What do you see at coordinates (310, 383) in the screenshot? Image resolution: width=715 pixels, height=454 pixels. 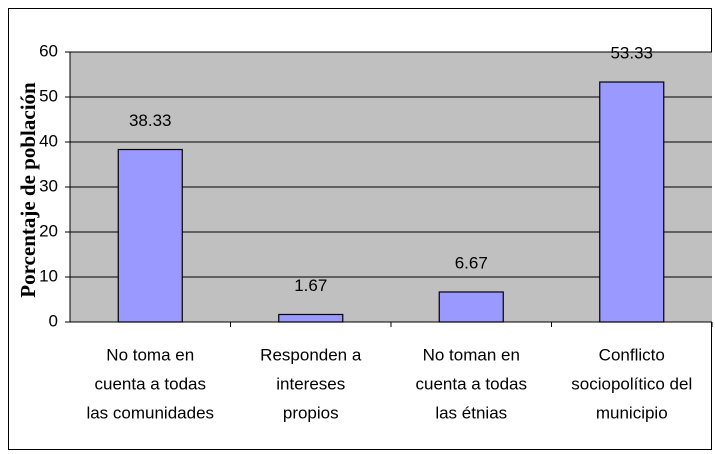 I see `x-tick-label: intereses` at bounding box center [310, 383].